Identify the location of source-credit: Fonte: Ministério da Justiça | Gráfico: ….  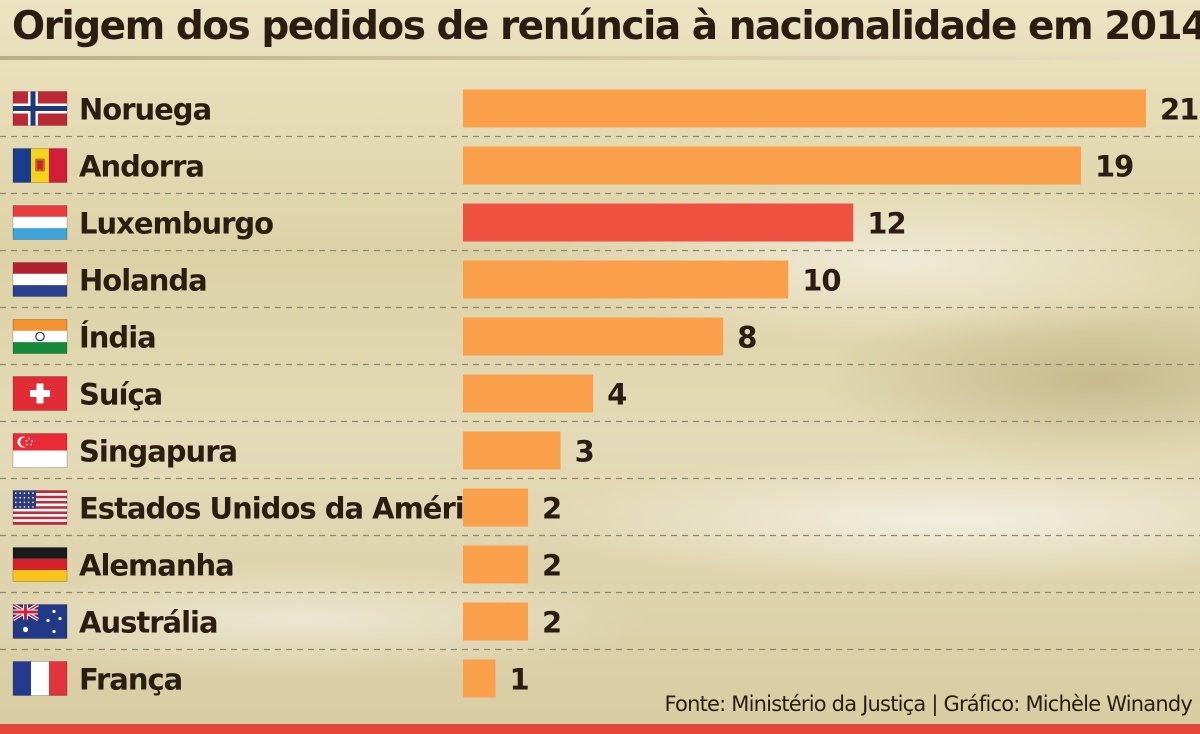
(928, 704).